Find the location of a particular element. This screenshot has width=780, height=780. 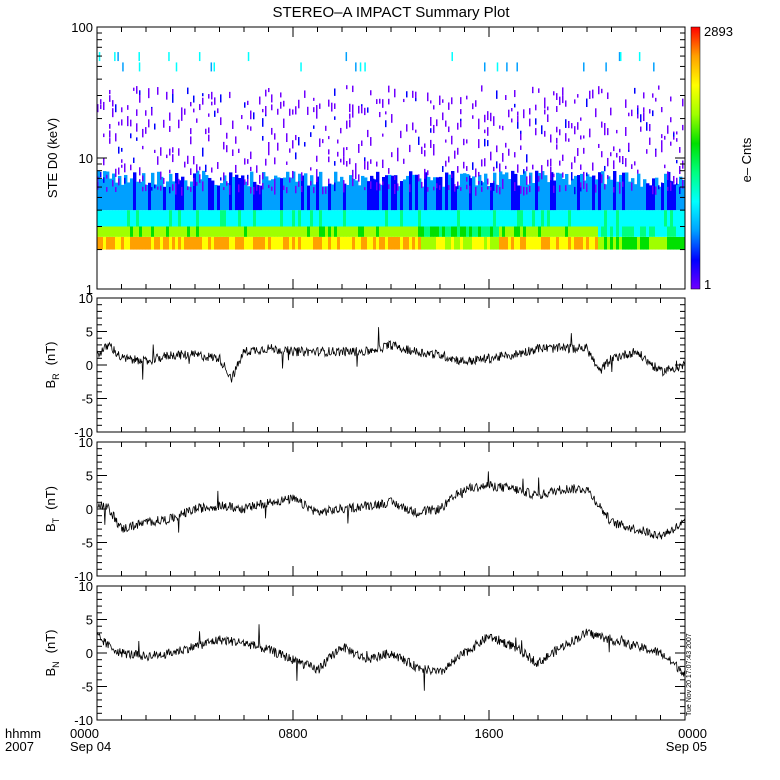

colorbar-min-label: 1 is located at coordinates (707, 284).